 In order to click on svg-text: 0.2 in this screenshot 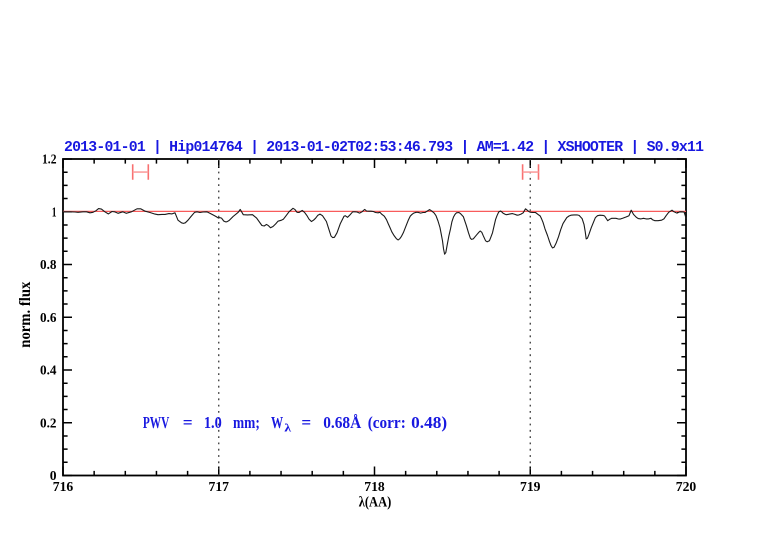, I will do `click(48, 422)`.